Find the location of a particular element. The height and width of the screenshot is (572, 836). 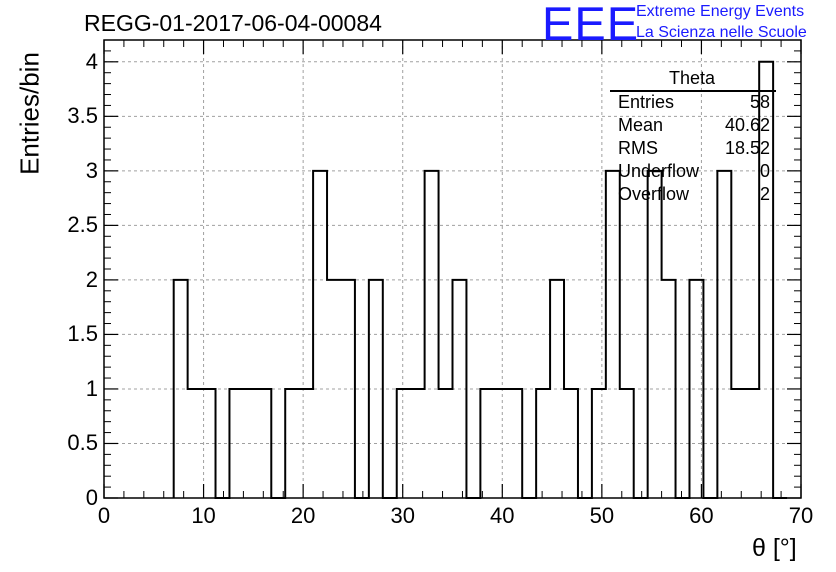

x-tick-label: 50 is located at coordinates (602, 515).